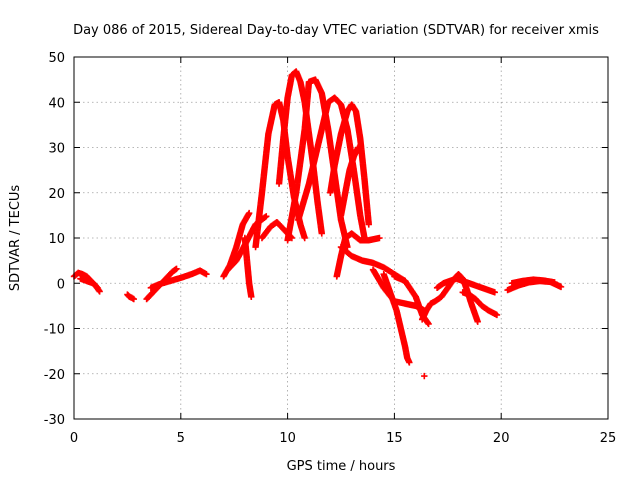  What do you see at coordinates (54, 375) in the screenshot?
I see `y-tick-label: -20` at bounding box center [54, 375].